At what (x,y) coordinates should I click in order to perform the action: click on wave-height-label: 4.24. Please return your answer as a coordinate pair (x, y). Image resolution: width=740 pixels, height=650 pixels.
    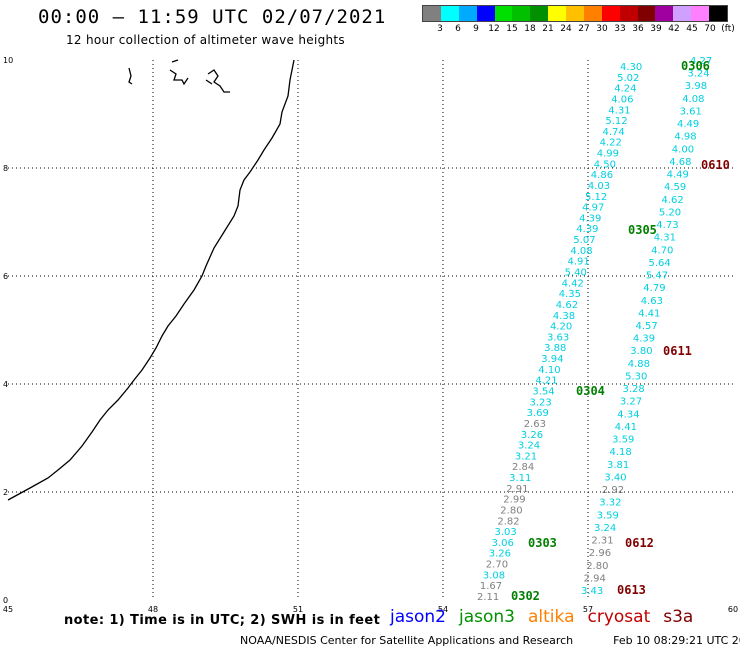
    Looking at the image, I should click on (625, 89).